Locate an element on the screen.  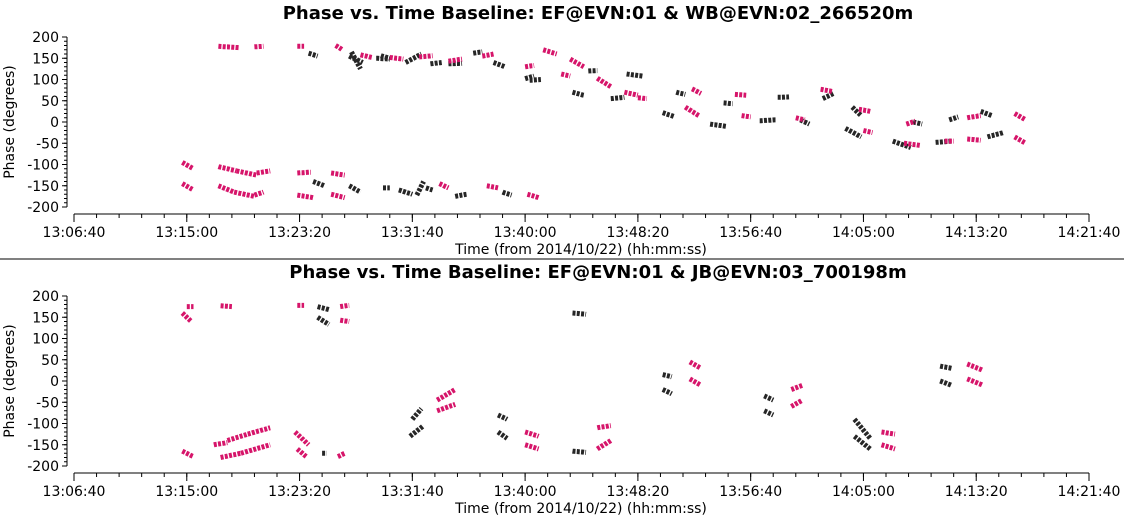
y-tick-label: -100 is located at coordinates (43, 425).